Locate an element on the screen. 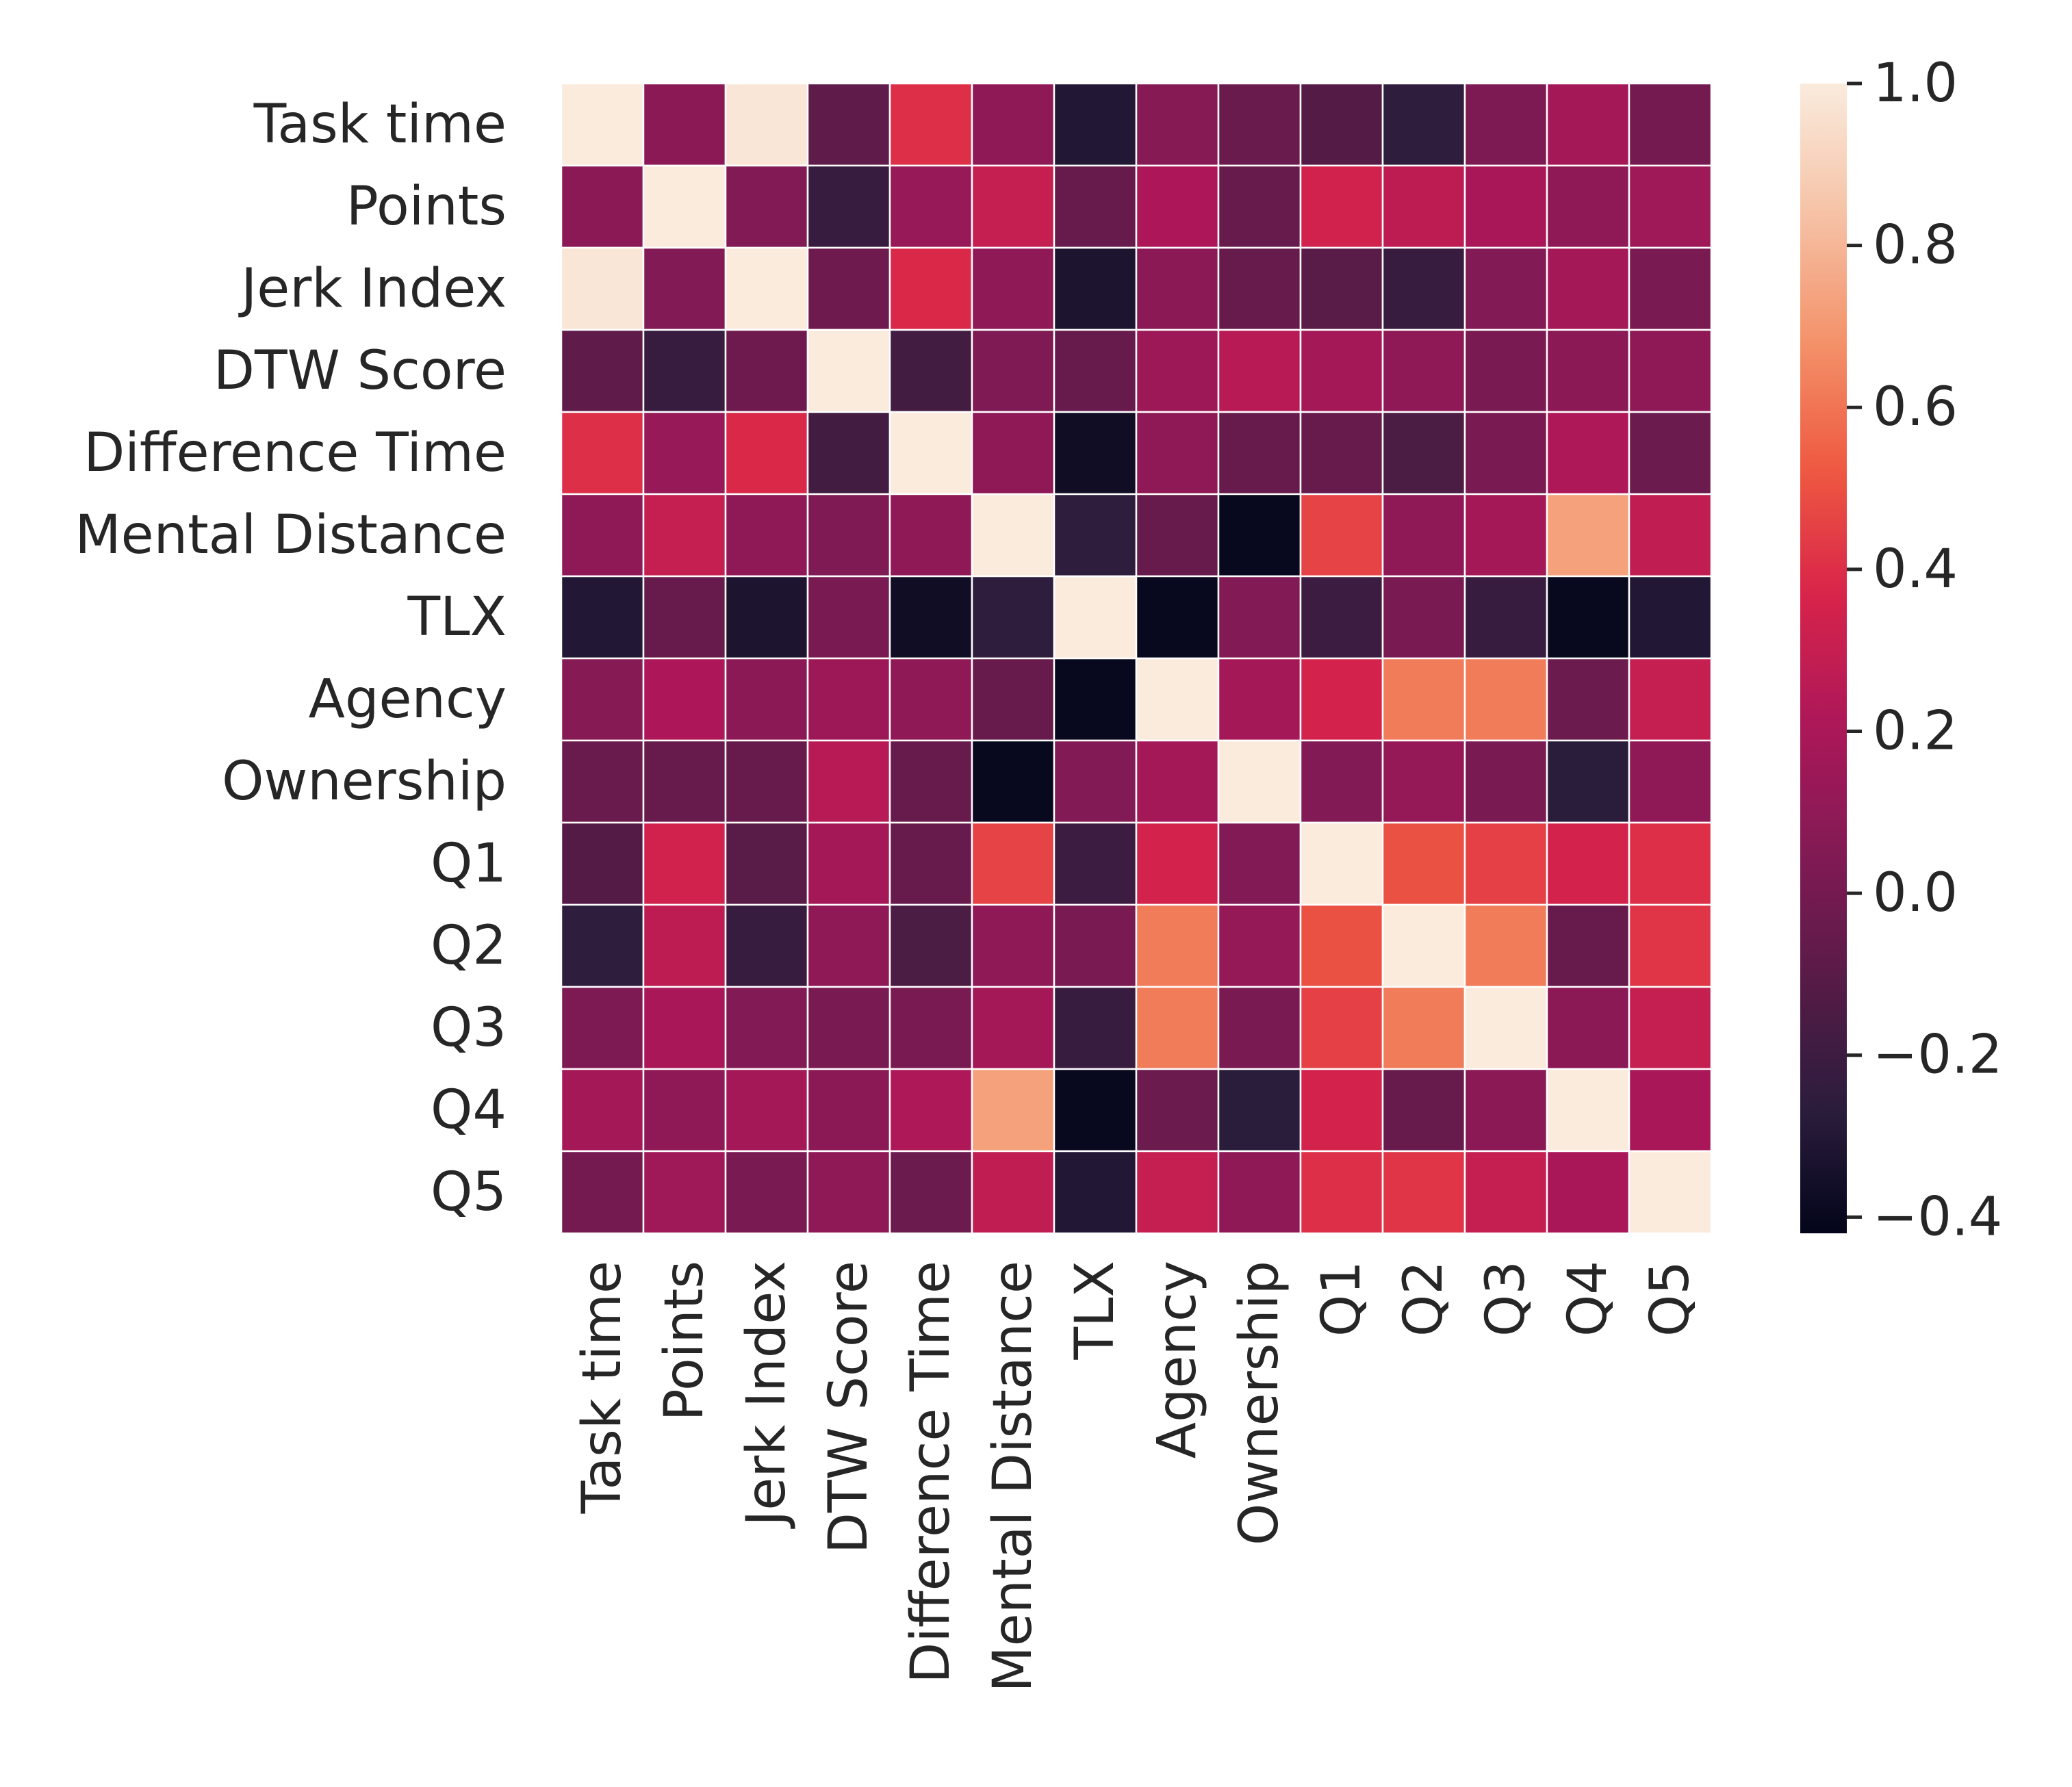 The image size is (2072, 1787). colorbar-tick-label: 1.0 is located at coordinates (1915, 83).